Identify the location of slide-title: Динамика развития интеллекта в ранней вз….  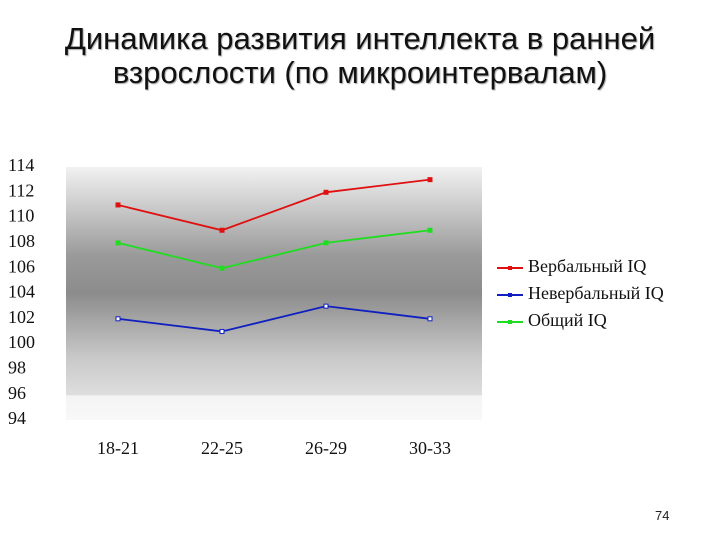
(360, 55).